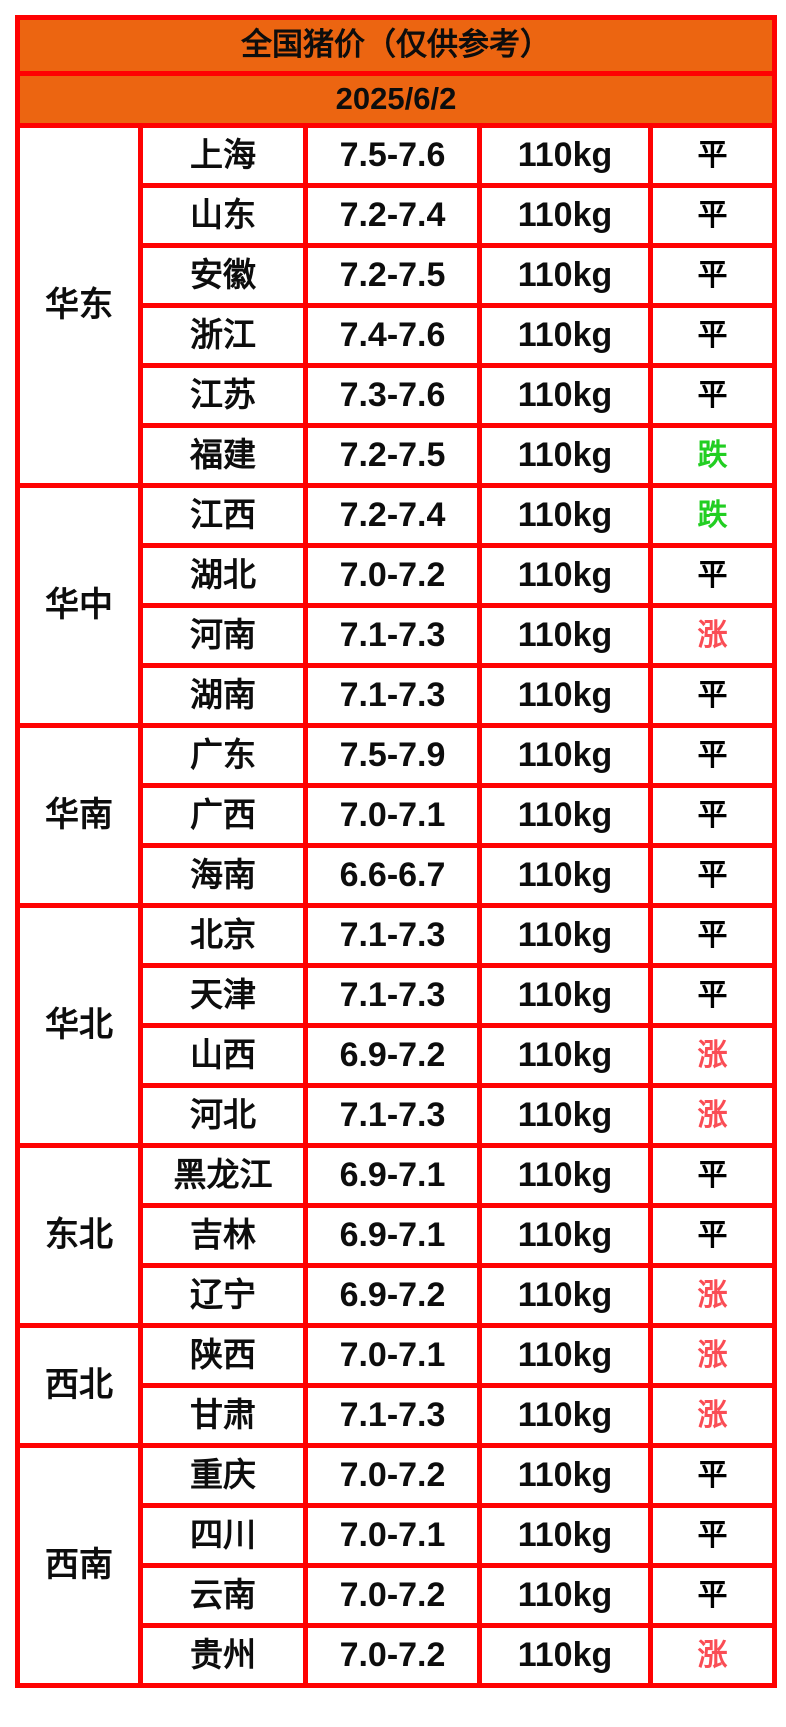 This screenshot has width=786, height=1727. Describe the element at coordinates (223, 1115) in the screenshot. I see `province-cell: 河北` at that location.